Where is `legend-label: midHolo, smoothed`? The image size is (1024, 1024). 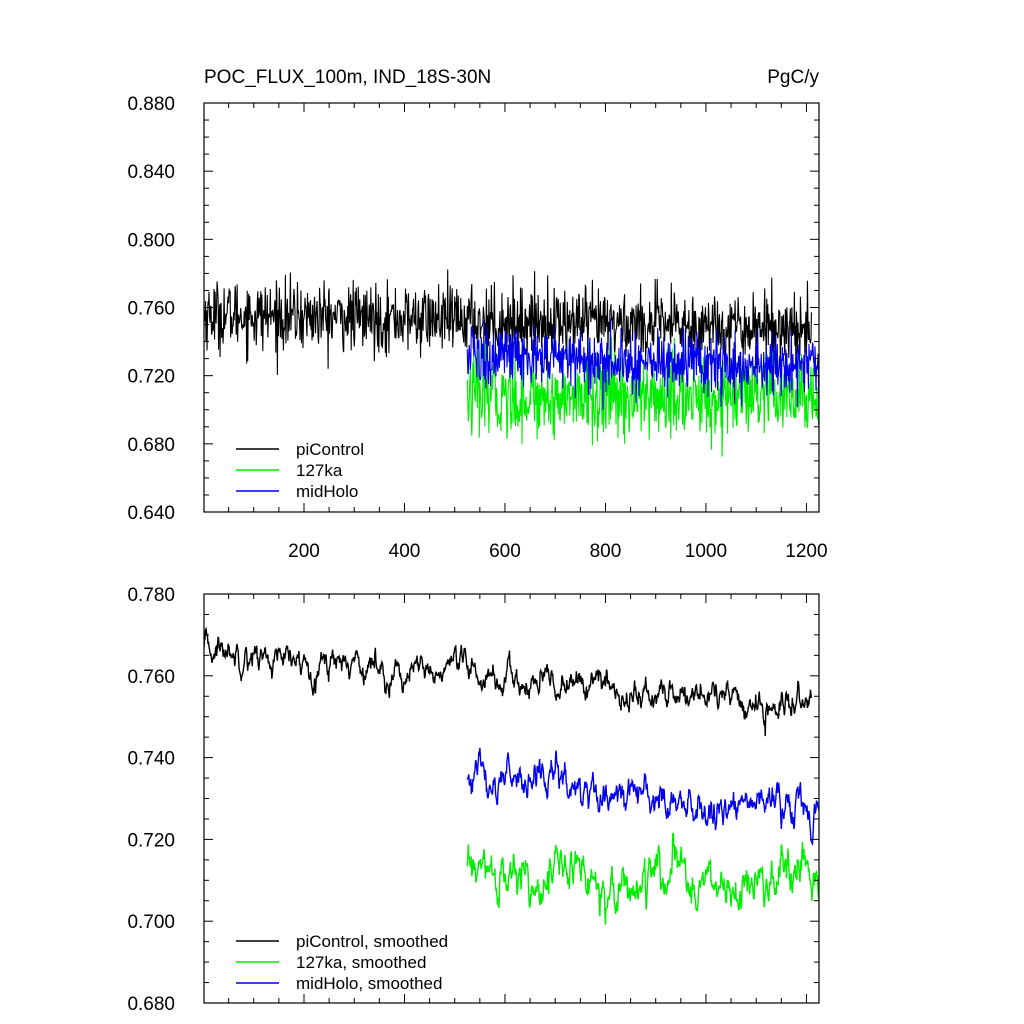 legend-label: midHolo, smoothed is located at coordinates (369, 983).